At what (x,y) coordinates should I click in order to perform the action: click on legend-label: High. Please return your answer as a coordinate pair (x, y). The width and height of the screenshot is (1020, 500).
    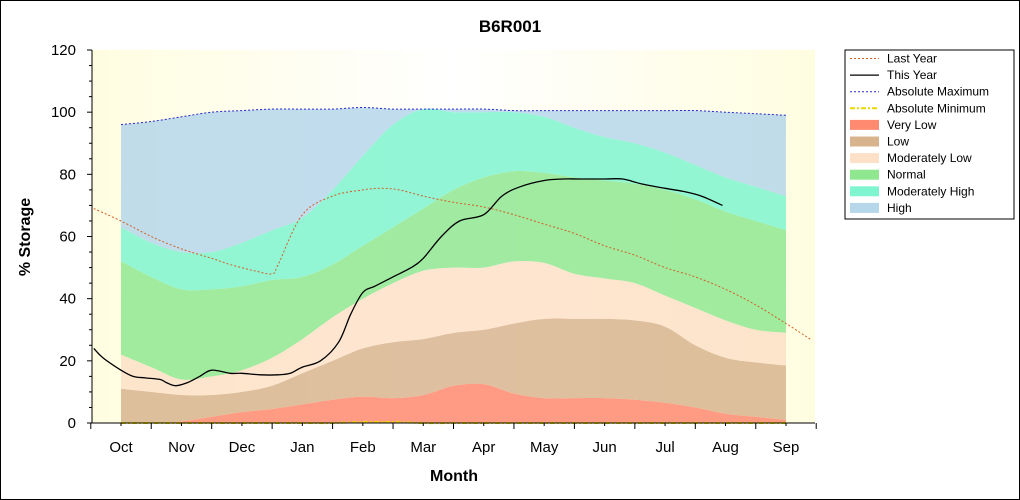
    Looking at the image, I should click on (899, 208).